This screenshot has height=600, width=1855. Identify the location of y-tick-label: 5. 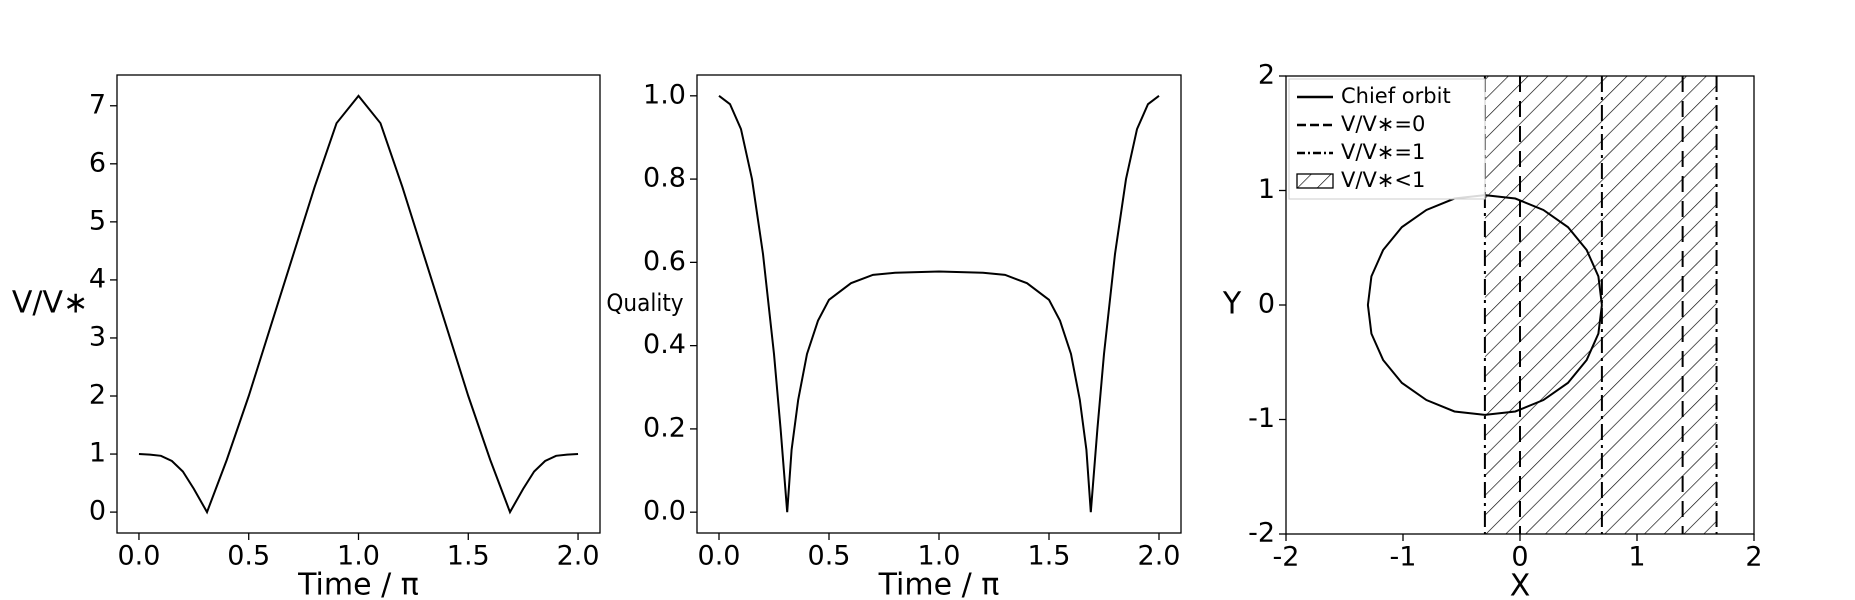
(97, 220).